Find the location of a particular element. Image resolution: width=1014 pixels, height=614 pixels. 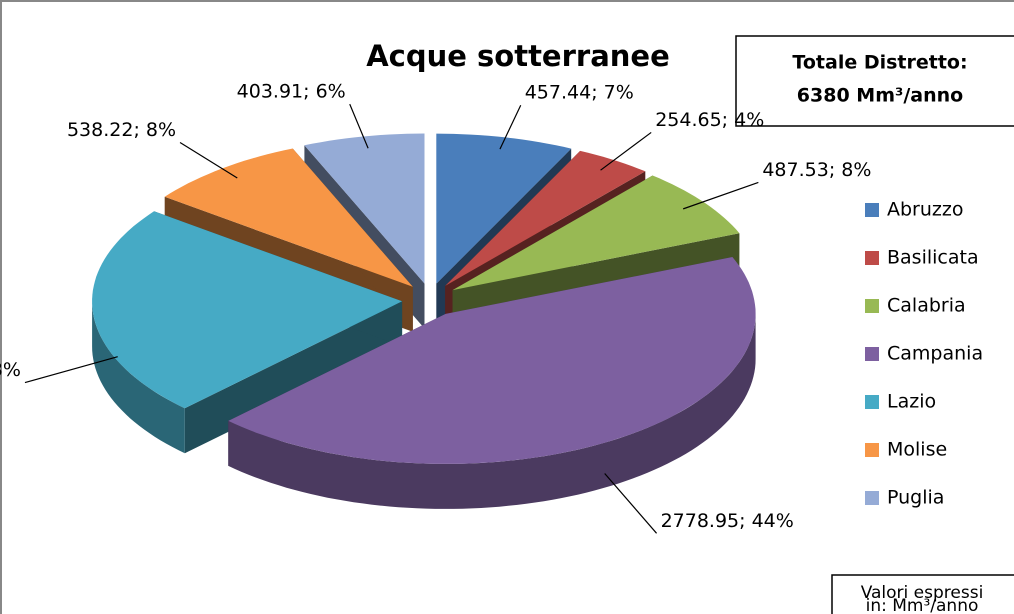

slice-wall is located at coordinates (138, 377).